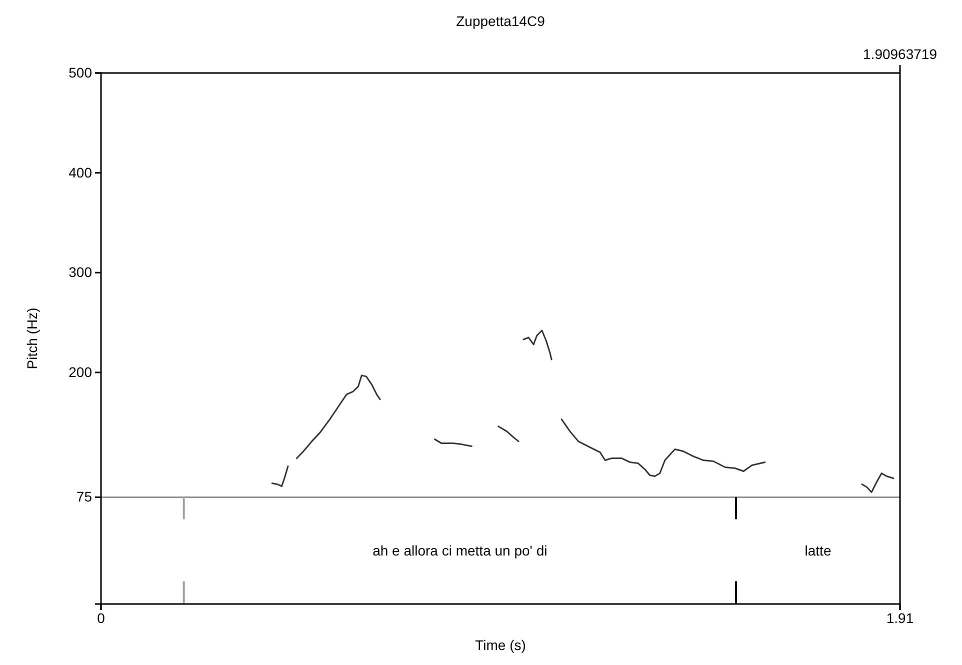 Image resolution: width=962 pixels, height=665 pixels. I want to click on y-tick-label: 500, so click(80, 72).